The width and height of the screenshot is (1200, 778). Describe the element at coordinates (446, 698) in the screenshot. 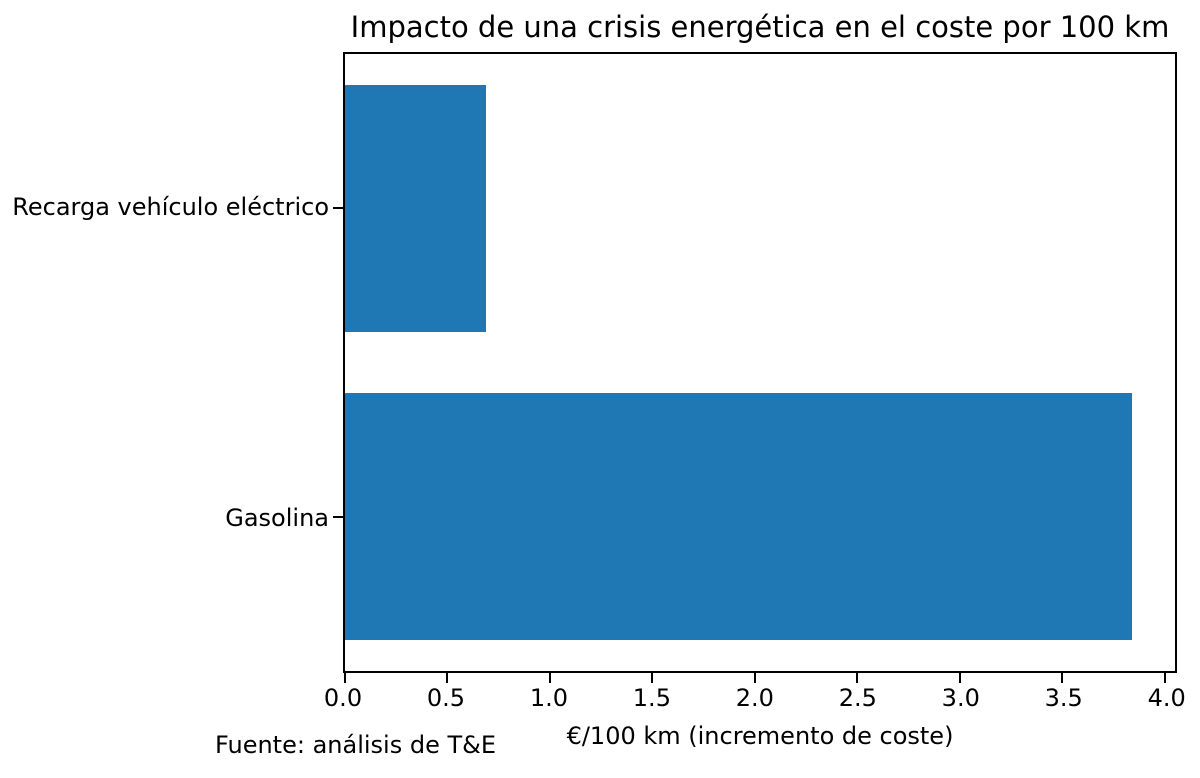

I see `x-tick-label: 0.5` at that location.